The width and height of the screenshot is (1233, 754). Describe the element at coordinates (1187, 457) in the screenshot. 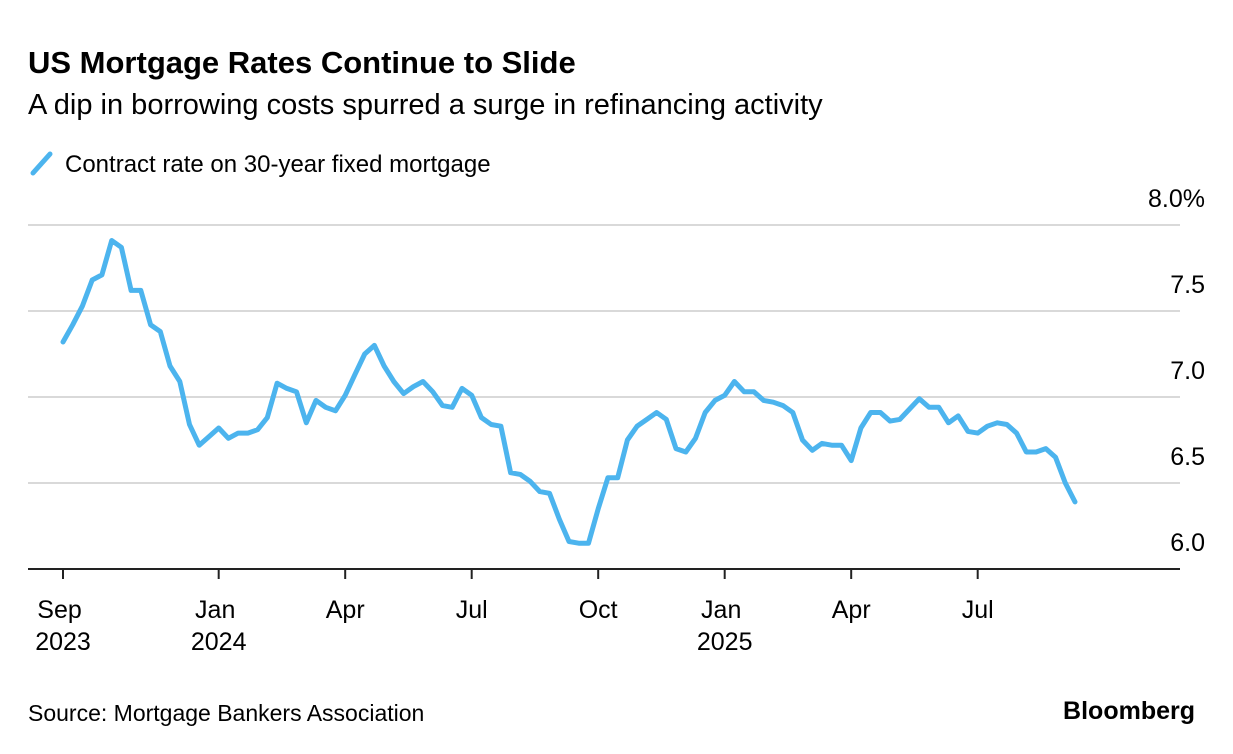

I see `y-tick-label: 6.5` at that location.